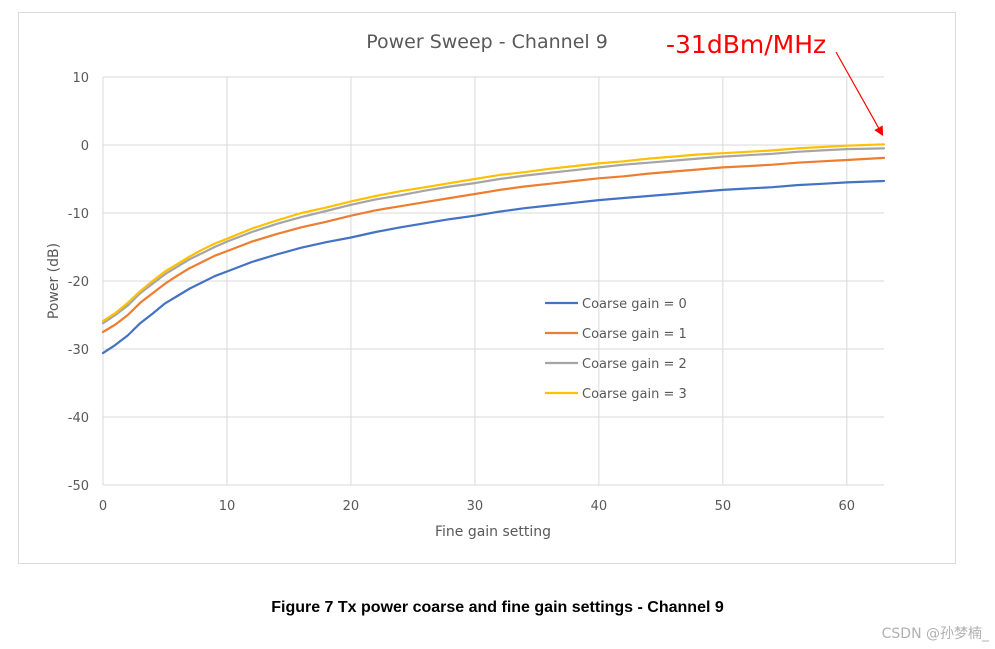  What do you see at coordinates (634, 364) in the screenshot?
I see `legend-label: Coarse gain = 2` at bounding box center [634, 364].